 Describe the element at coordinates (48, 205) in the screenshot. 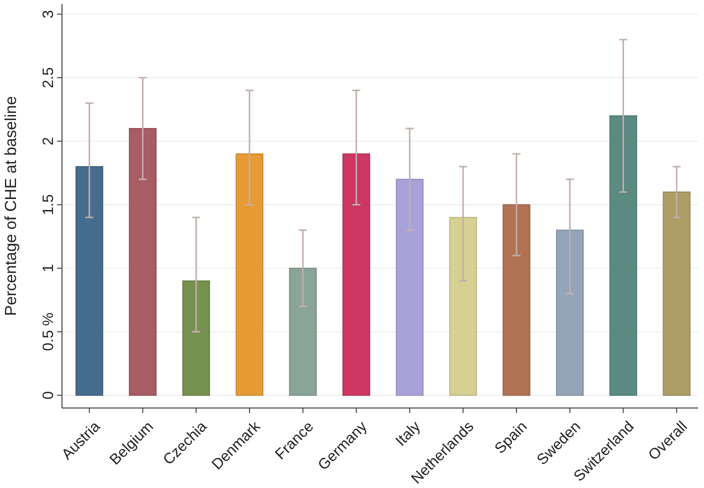

I see `y-tick-label: 1.5` at that location.